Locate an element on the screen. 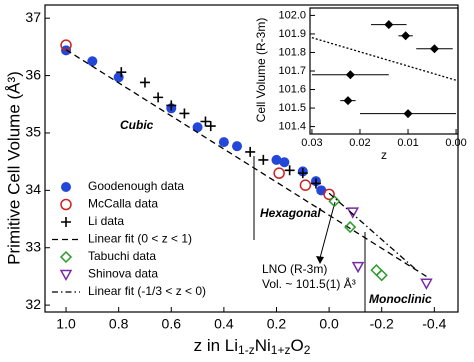 Image resolution: width=474 pixels, height=362 pixels. x-tick-label: 0.03 is located at coordinates (311, 143).